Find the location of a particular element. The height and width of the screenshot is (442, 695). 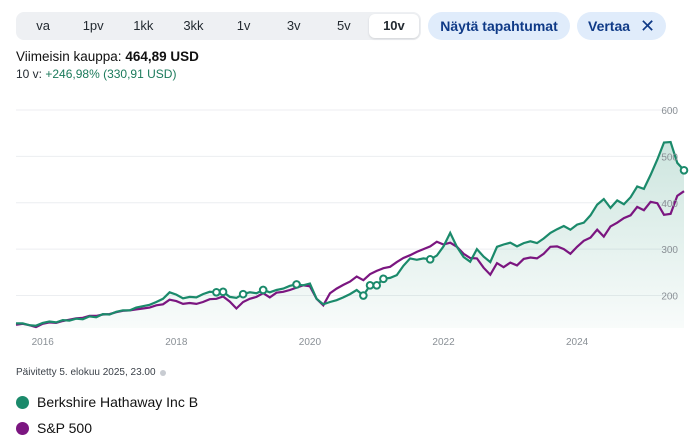

updated-text: Päivitetty 5. elokuu 2025, 23.00 is located at coordinates (86, 372).